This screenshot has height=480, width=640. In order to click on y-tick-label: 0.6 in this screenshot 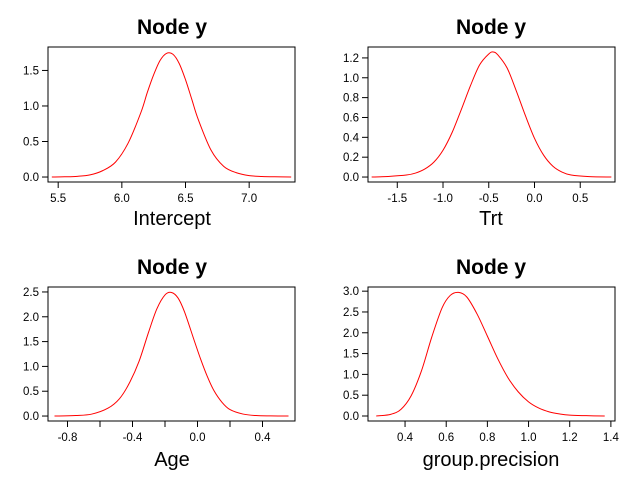, I will do `click(351, 118)`.